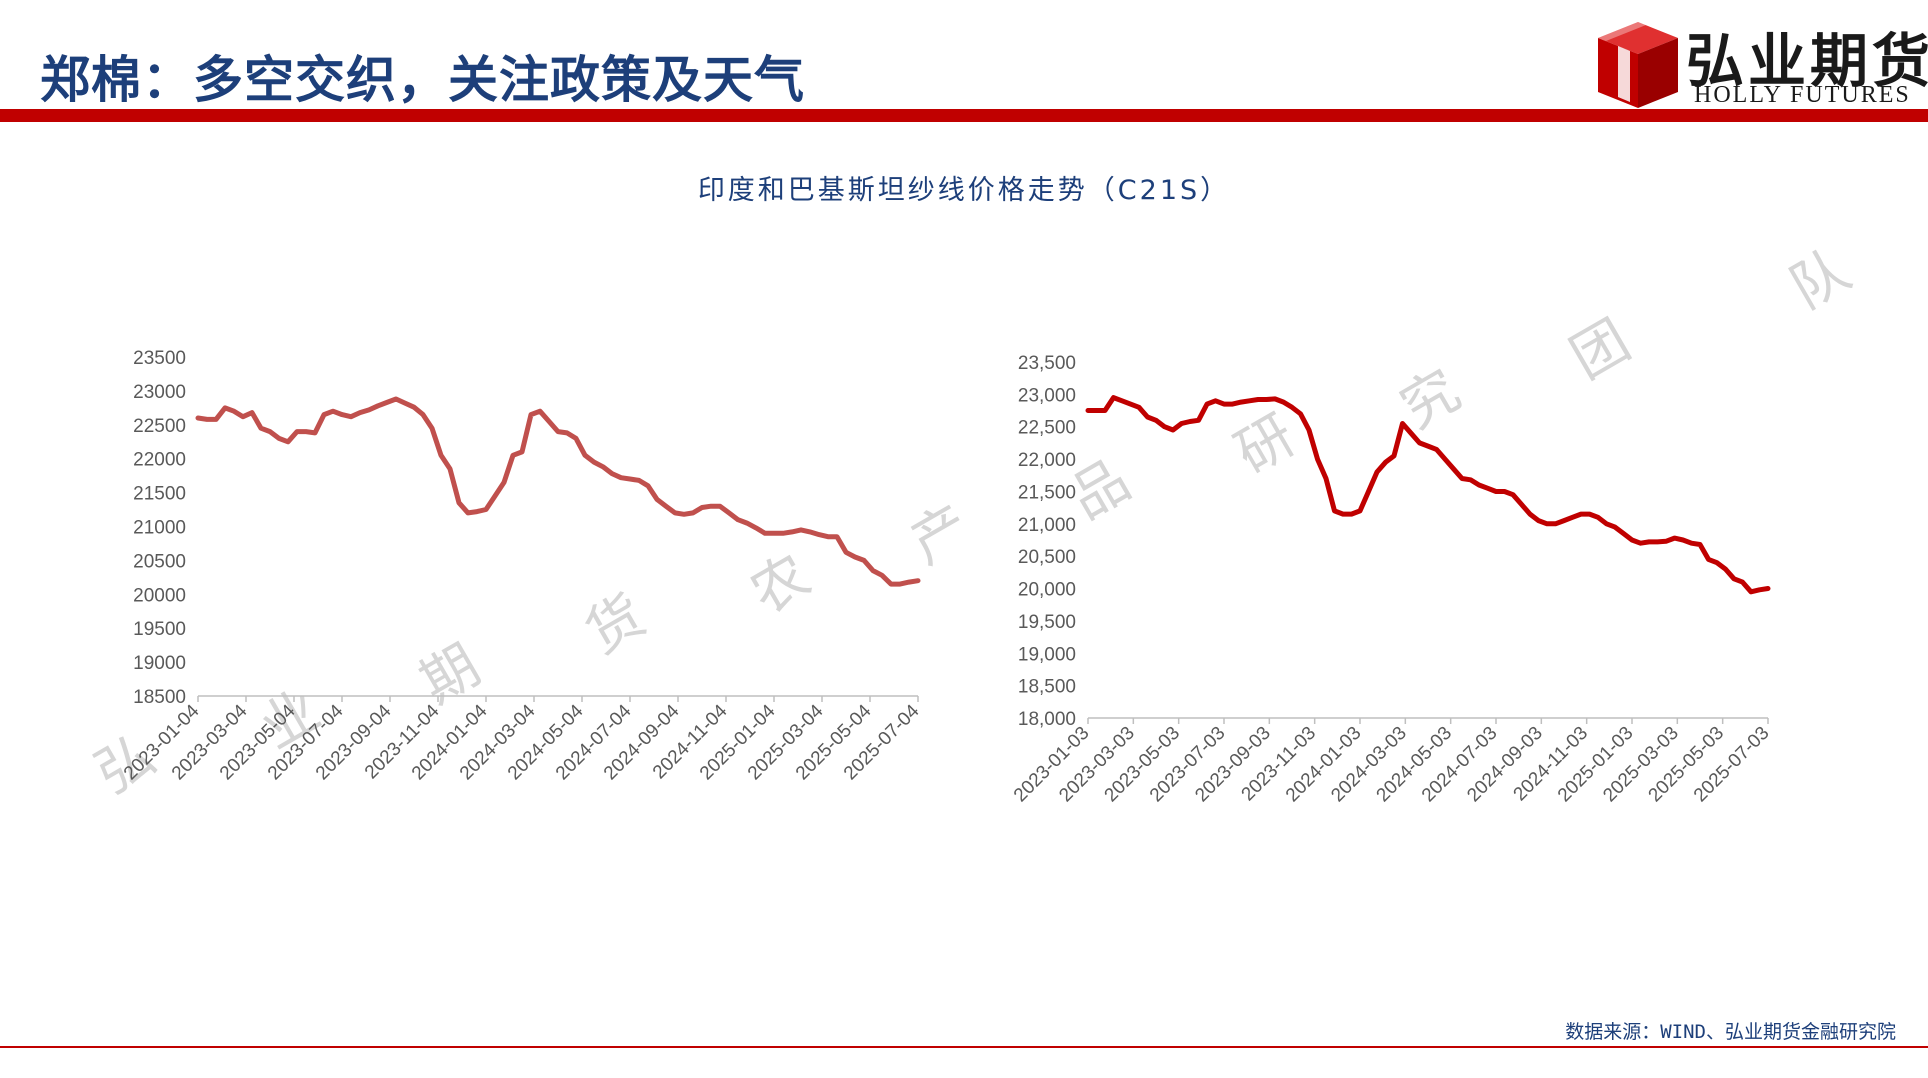  I want to click on y-tick-label: 19500, so click(159, 629).